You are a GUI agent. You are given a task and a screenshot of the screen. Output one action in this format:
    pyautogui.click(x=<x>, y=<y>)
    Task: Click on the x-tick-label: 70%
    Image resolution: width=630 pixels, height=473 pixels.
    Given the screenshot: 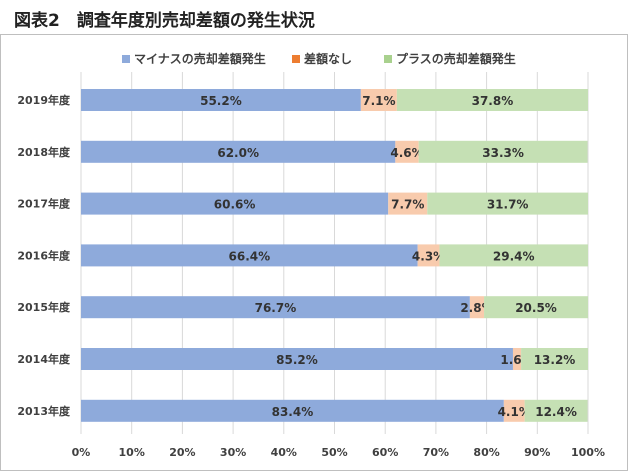 What is the action you would take?
    pyautogui.click(x=436, y=452)
    